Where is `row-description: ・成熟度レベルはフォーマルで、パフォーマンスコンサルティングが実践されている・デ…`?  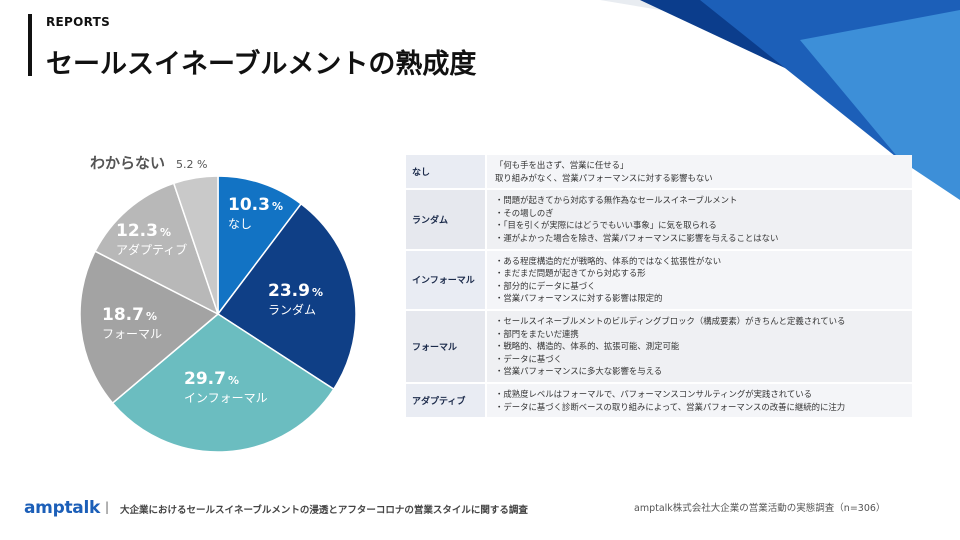 row-description: ・成熟度レベルはフォーマルで、パフォーマンスコンサルティングが実践されている・デ… is located at coordinates (698, 401).